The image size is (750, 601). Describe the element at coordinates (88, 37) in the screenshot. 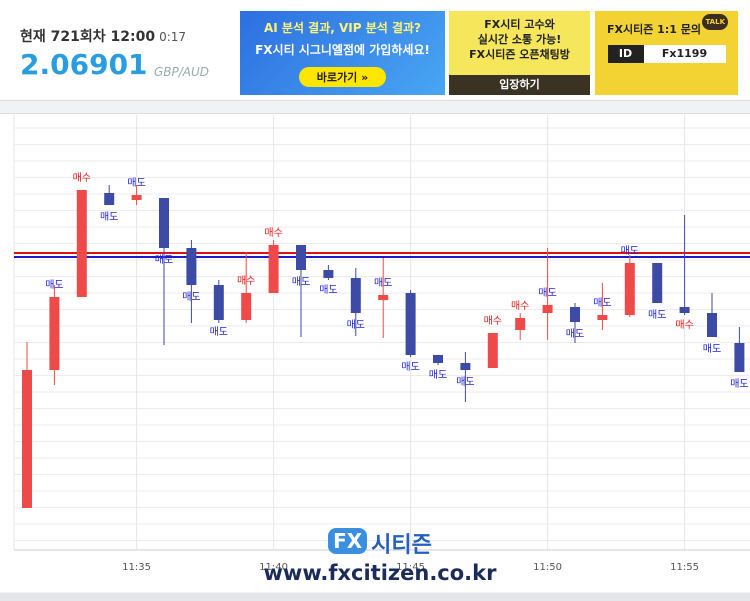

I see `round-text: 현재 721회차 12:00` at that location.